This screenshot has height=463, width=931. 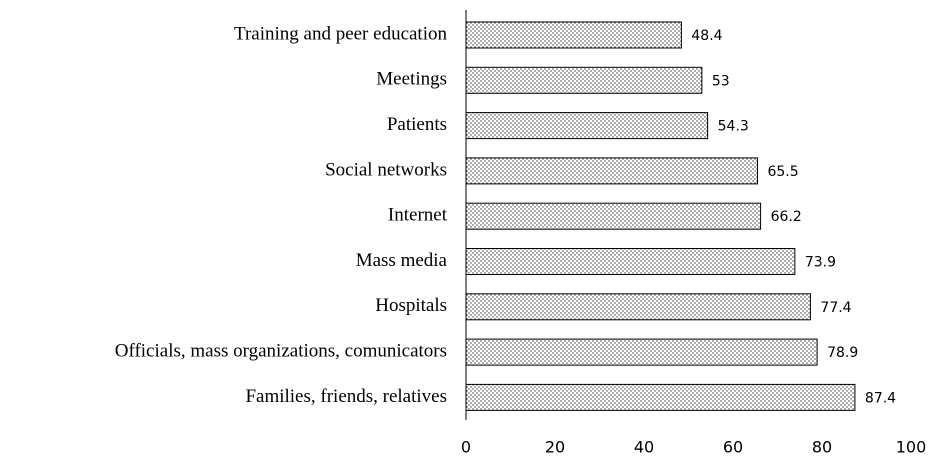 What do you see at coordinates (411, 79) in the screenshot?
I see `y-tick-label: Meetings` at bounding box center [411, 79].